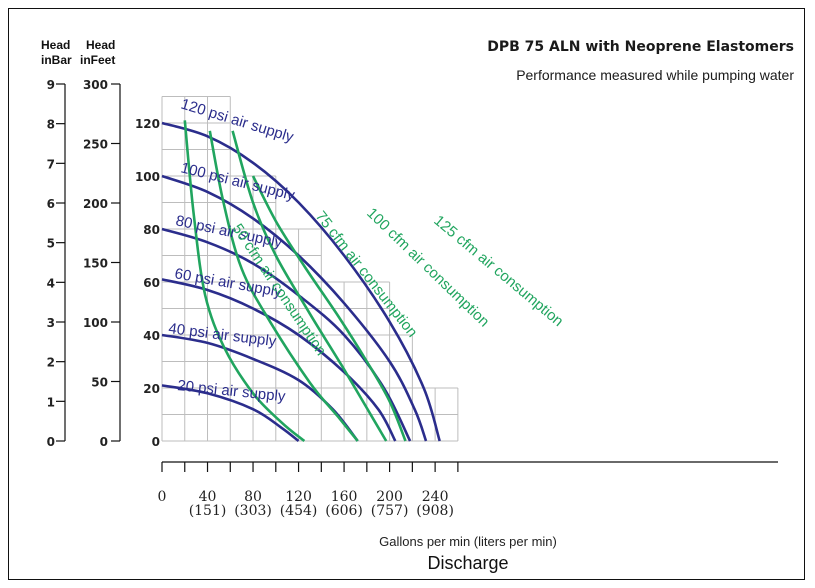 The width and height of the screenshot is (815, 588). What do you see at coordinates (467, 563) in the screenshot?
I see `x-axis-label-discharge: Discharge` at bounding box center [467, 563].